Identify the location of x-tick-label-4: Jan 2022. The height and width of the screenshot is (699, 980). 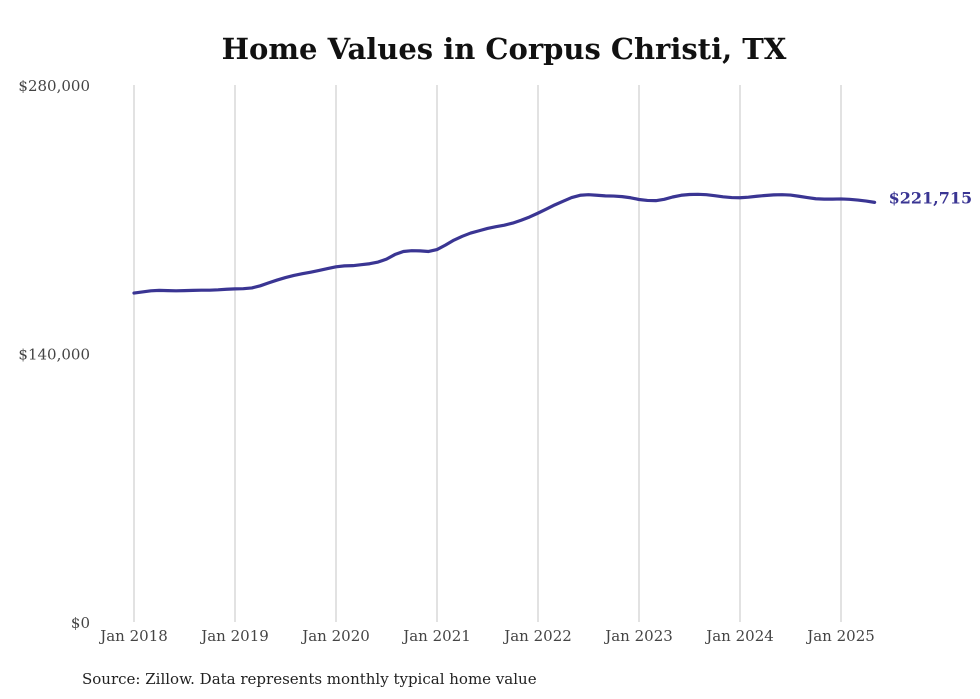
(537, 636).